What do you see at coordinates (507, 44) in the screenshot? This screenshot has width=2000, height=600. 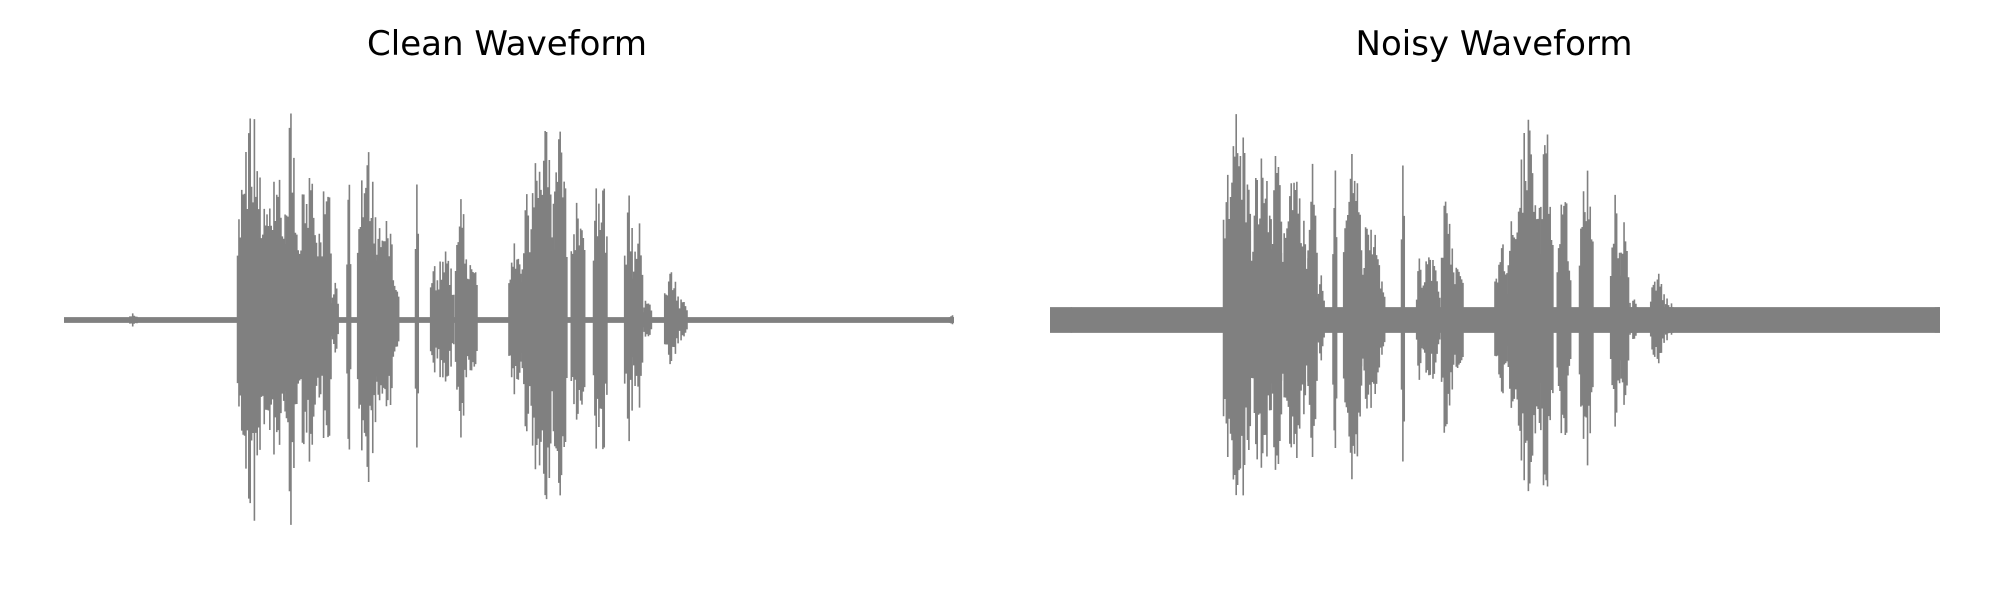 I see `clean-waveform-title: Clean Waveform` at bounding box center [507, 44].